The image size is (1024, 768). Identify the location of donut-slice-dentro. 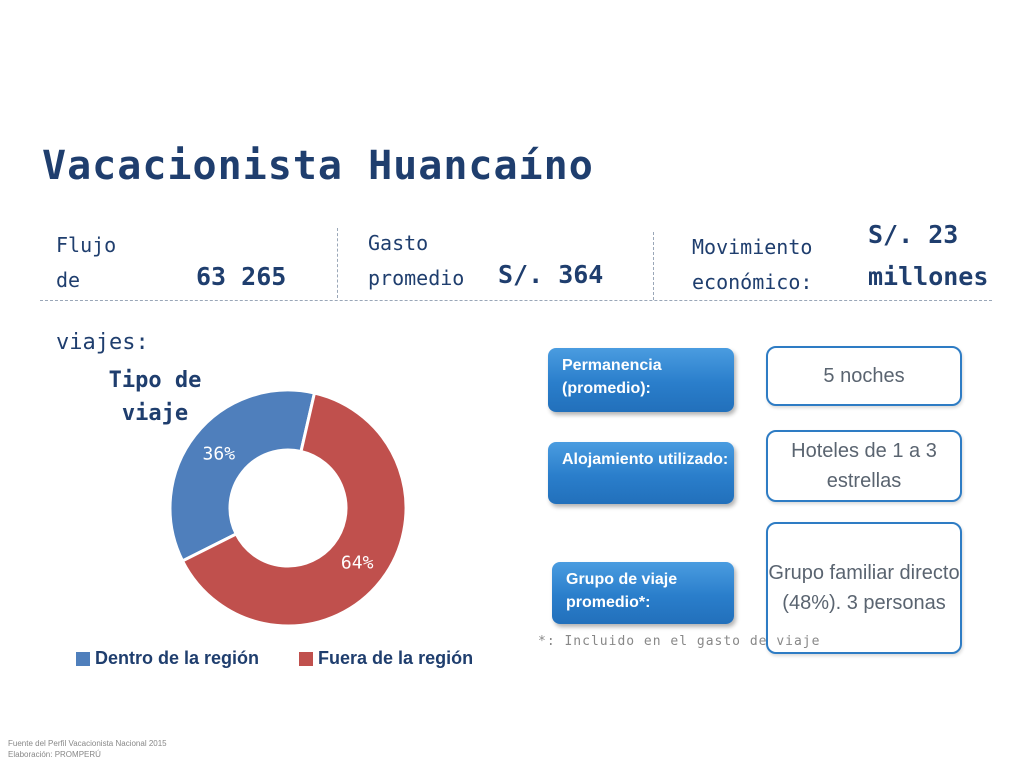
(242, 475).